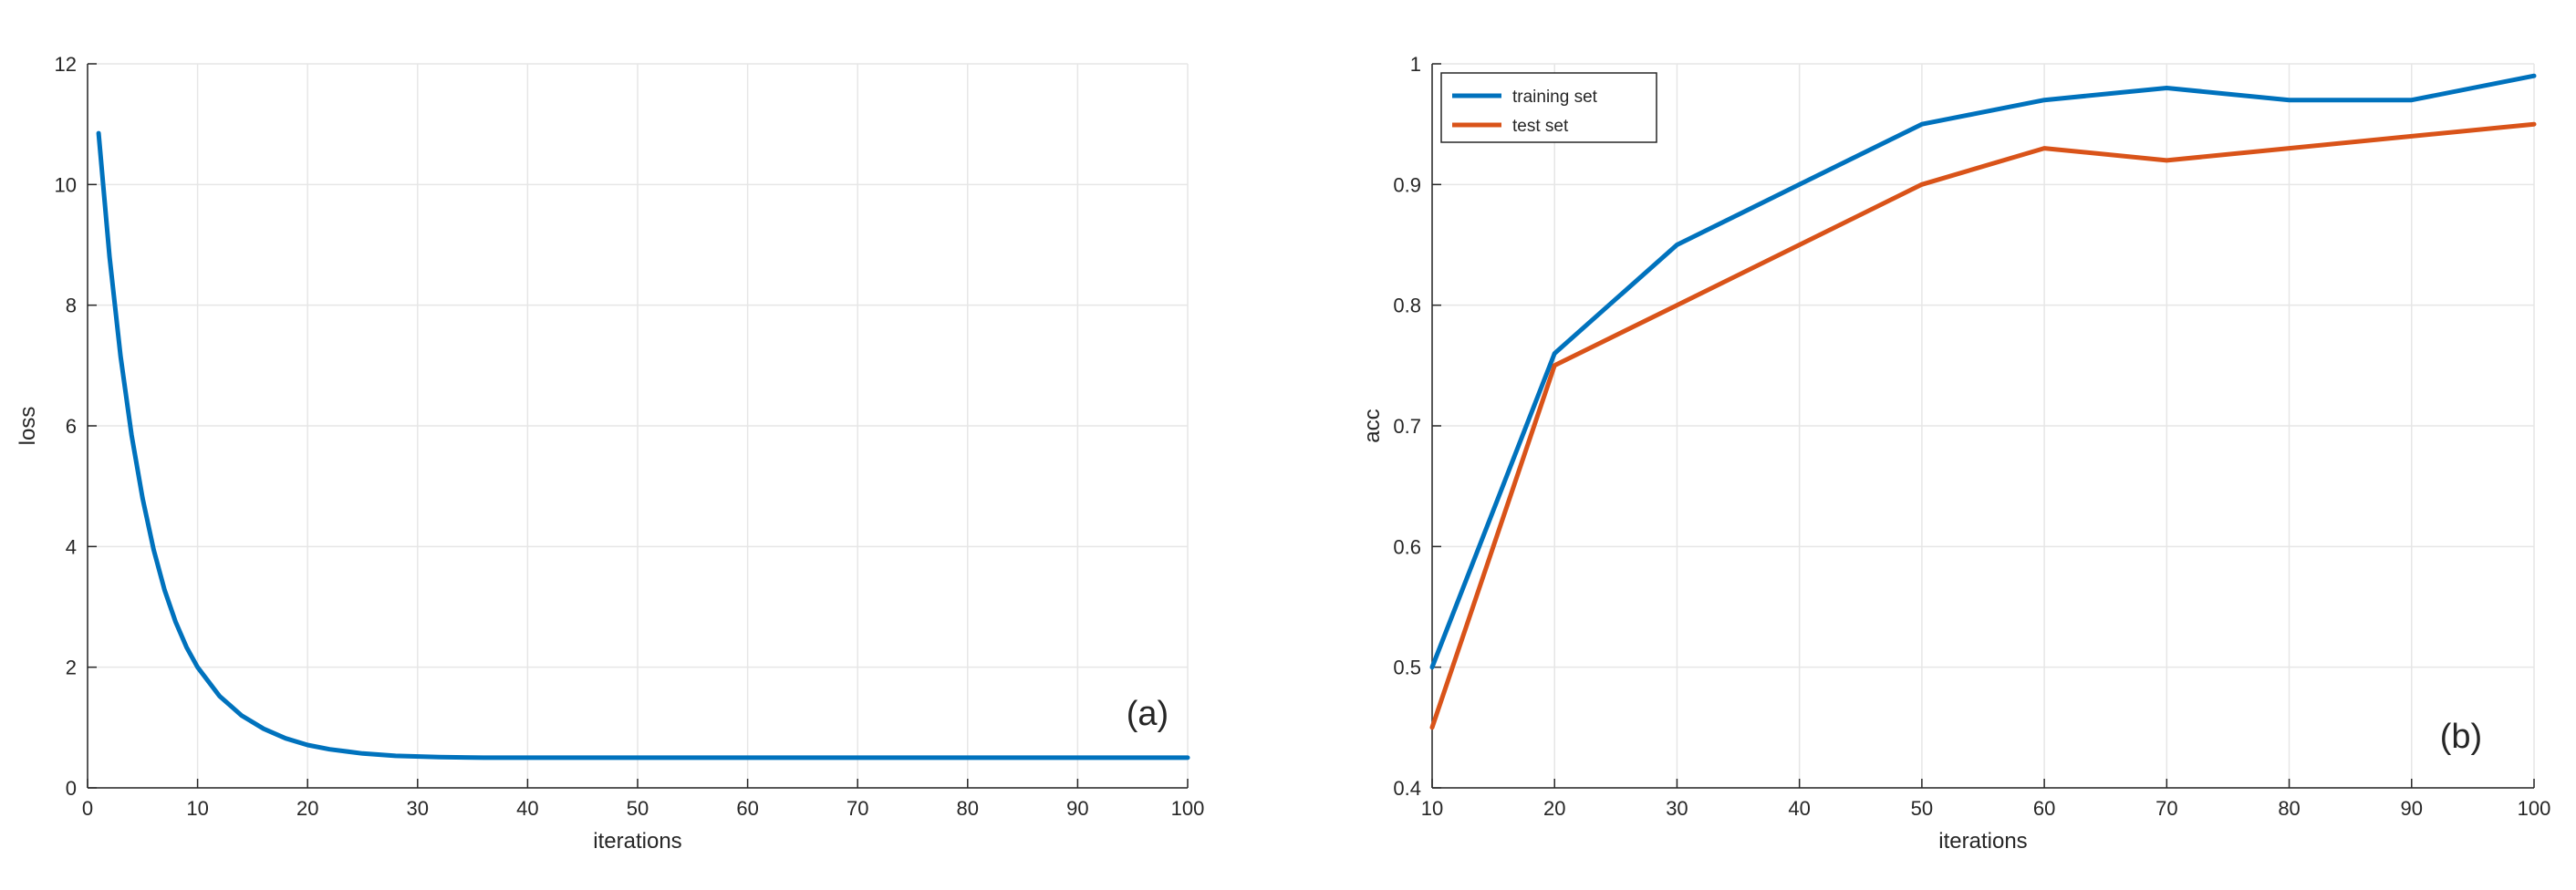 The image size is (2576, 890). I want to click on loss-x-tick-label: 90, so click(1077, 809).